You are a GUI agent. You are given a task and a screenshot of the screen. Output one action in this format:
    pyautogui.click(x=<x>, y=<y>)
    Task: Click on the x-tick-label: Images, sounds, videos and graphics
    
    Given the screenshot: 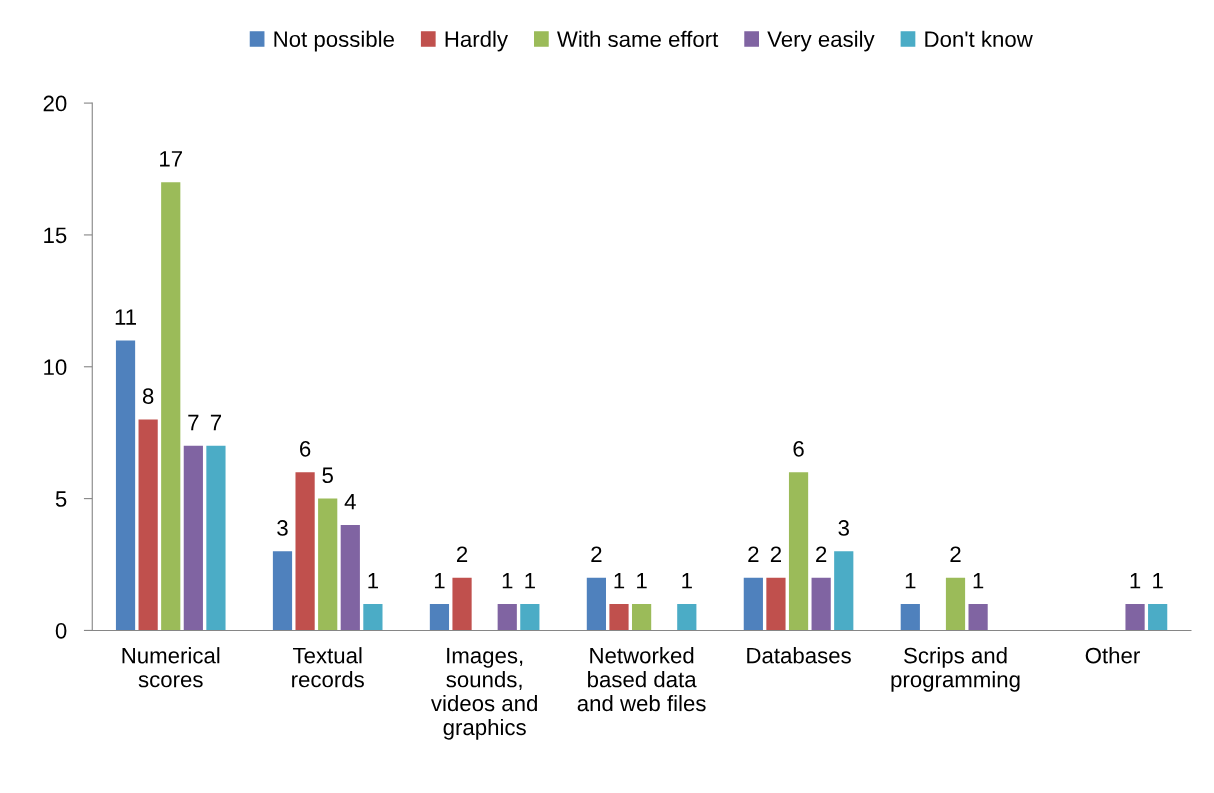 What is the action you would take?
    pyautogui.click(x=483, y=693)
    